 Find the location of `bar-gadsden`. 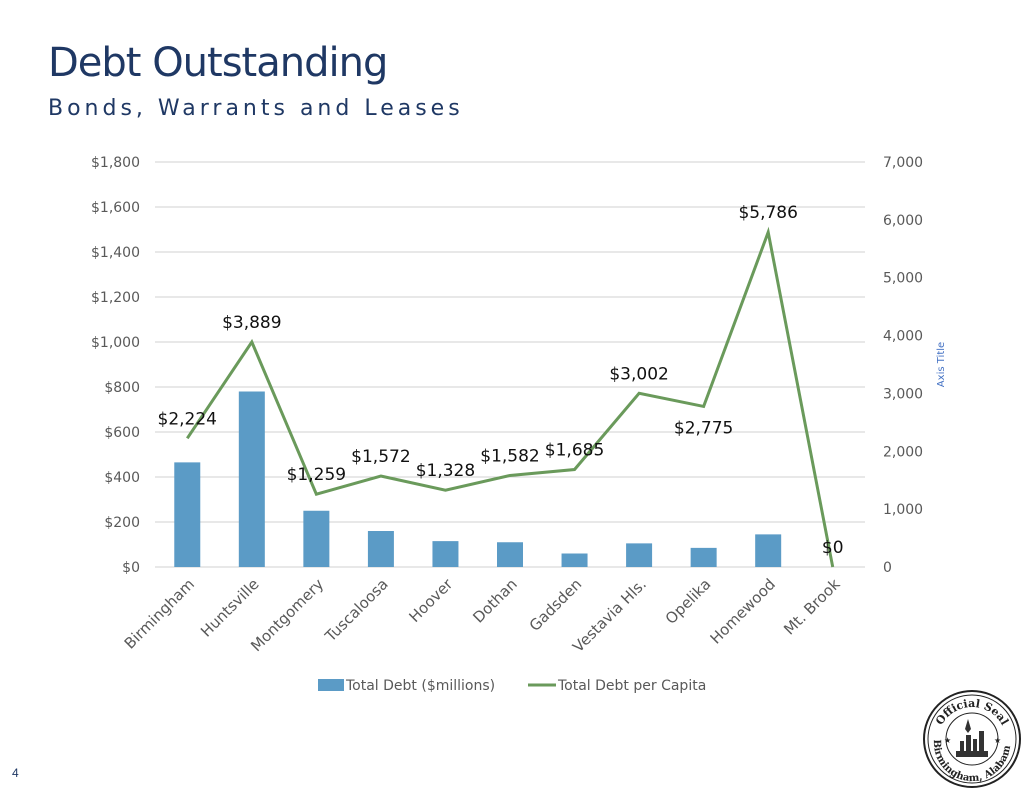

bar-gadsden is located at coordinates (574, 560).